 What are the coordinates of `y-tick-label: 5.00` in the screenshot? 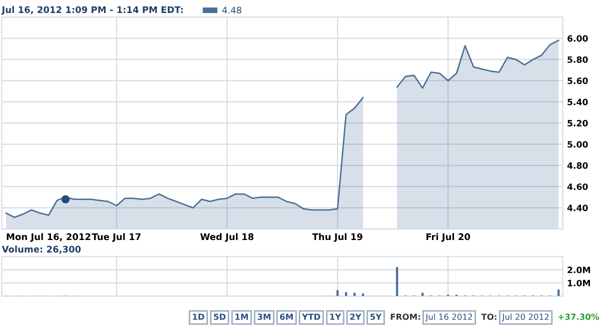 It's located at (578, 144).